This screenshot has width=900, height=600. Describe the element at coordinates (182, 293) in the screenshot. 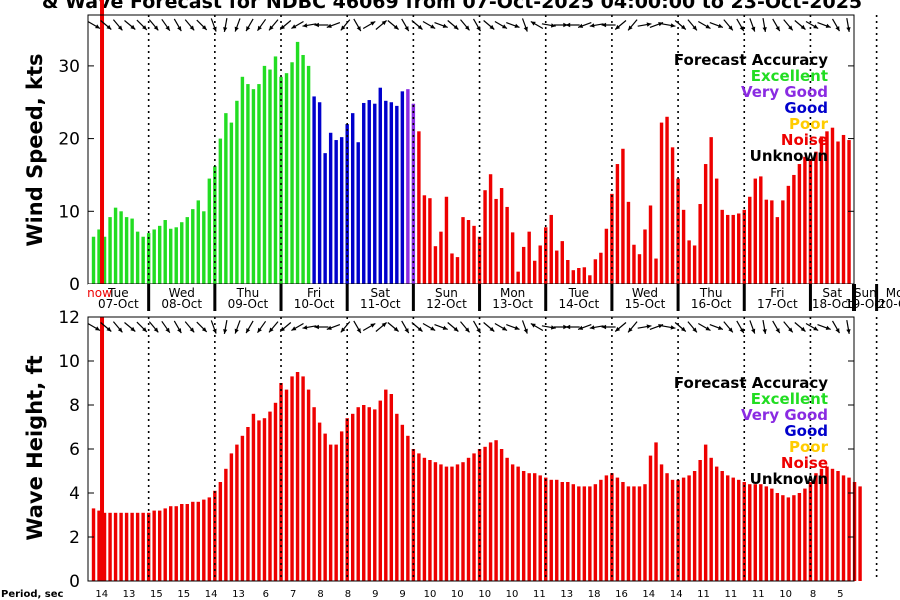

I see `day-name-label: Wed` at that location.